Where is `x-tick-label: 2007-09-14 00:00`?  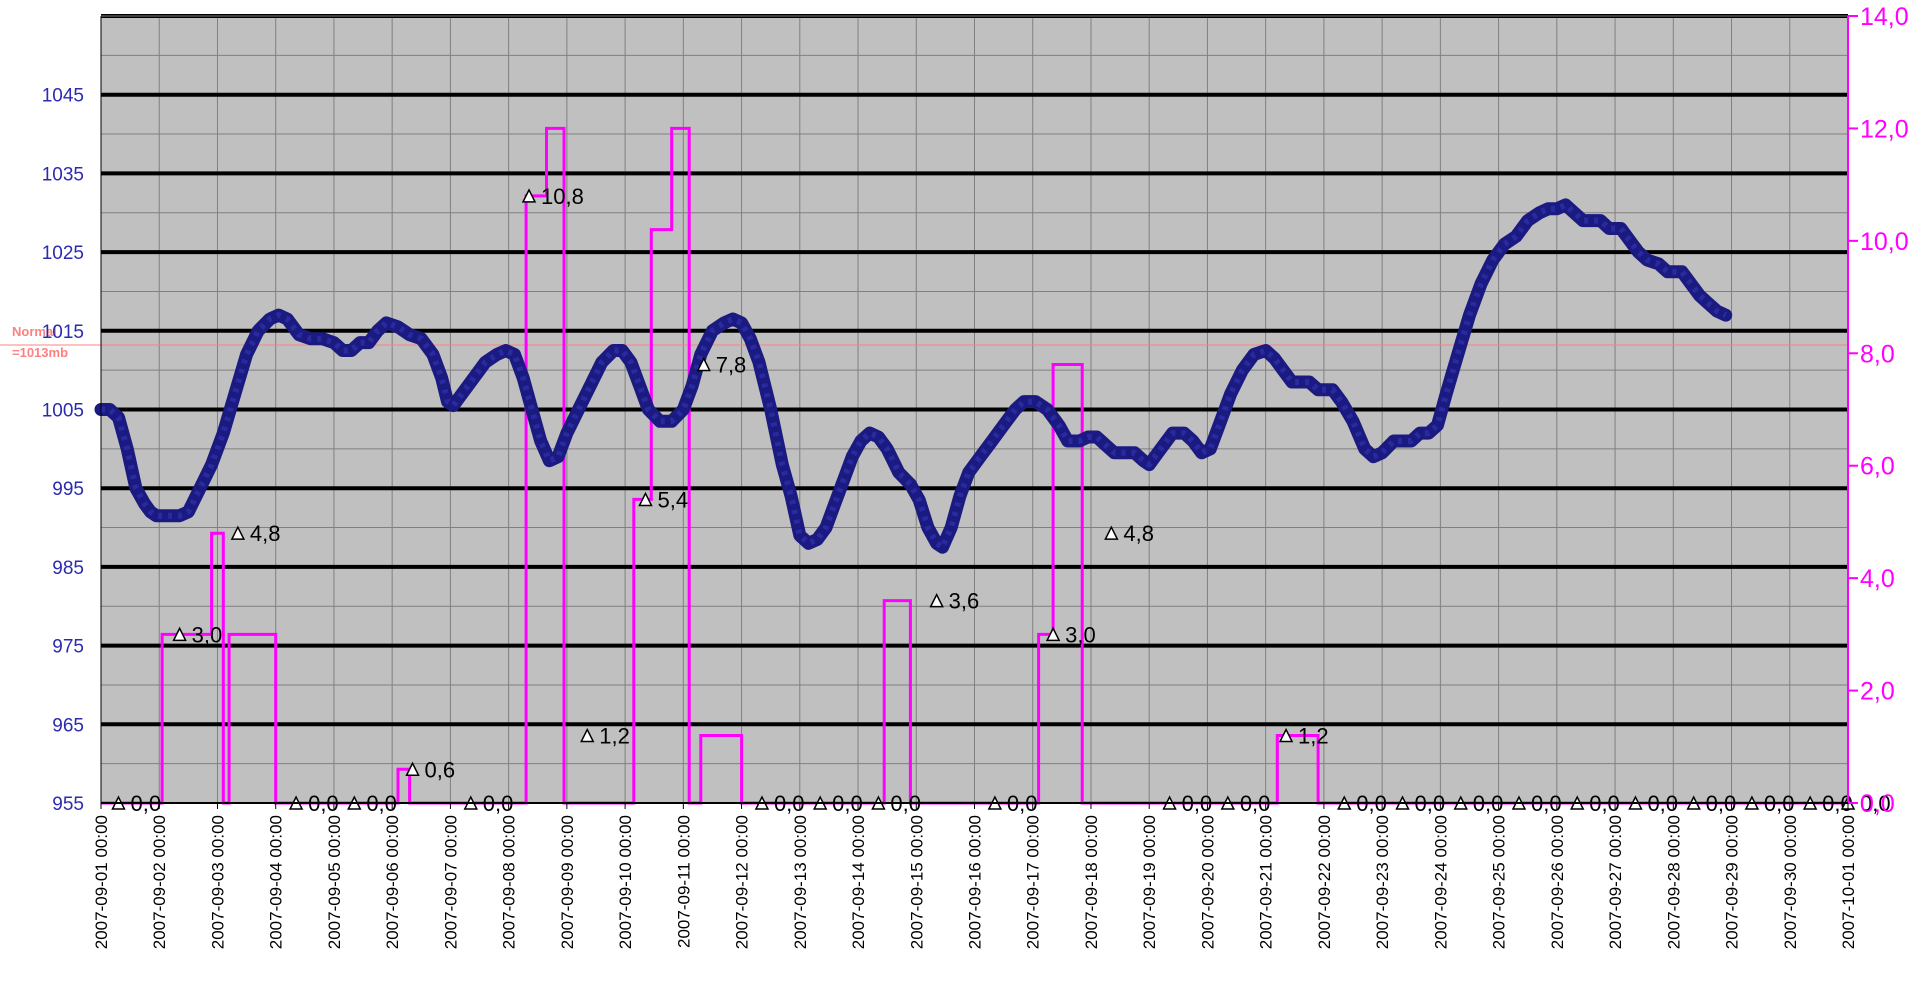
x-tick-label: 2007-09-14 00:00 is located at coordinates (858, 882).